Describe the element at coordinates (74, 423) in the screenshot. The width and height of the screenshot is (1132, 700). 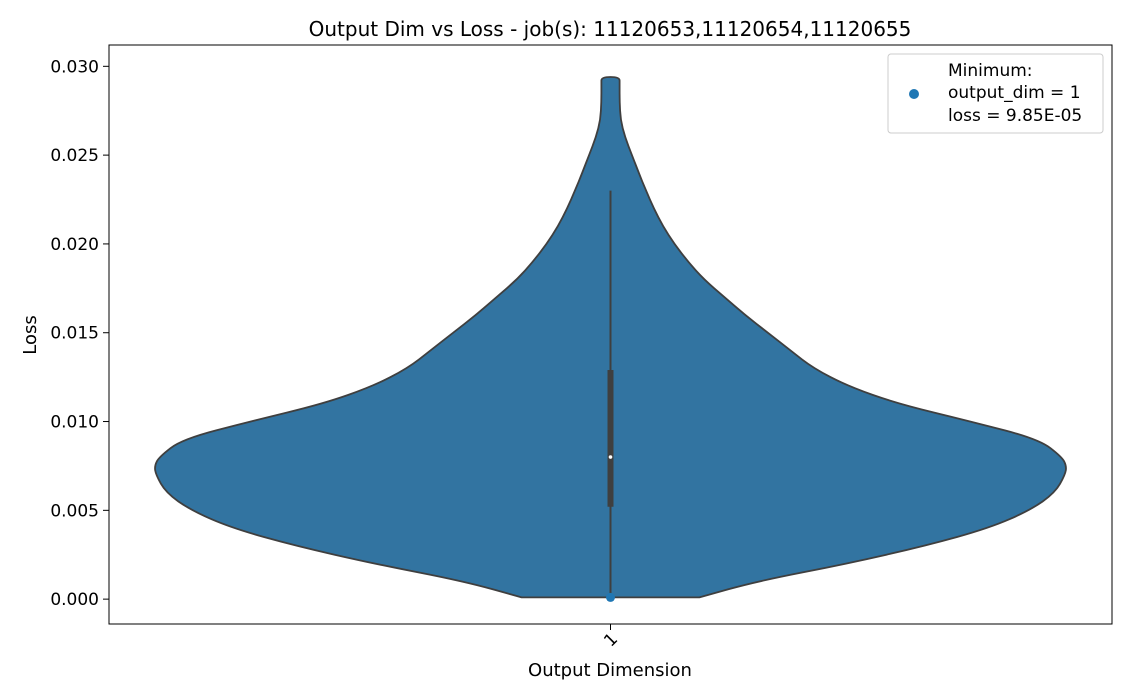
I see `y-tick-label: 0.010` at that location.